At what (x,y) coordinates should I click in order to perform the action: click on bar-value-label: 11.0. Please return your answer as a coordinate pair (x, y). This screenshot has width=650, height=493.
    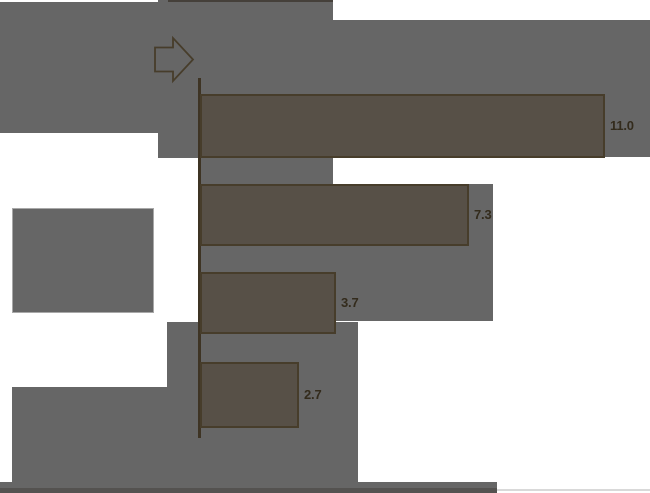
    Looking at the image, I should click on (622, 125).